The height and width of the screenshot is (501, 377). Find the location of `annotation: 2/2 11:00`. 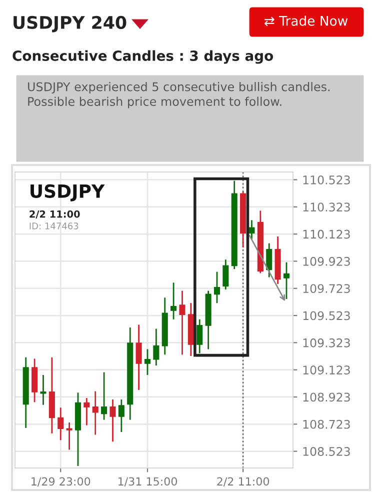

annotation: 2/2 11:00 is located at coordinates (55, 214).